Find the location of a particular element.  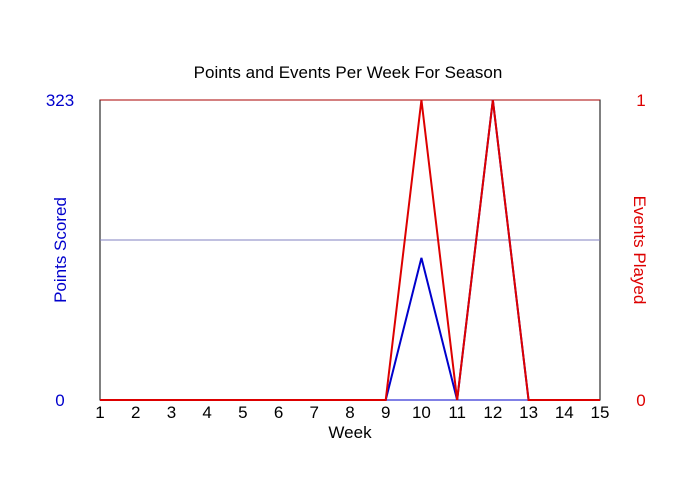

x-tick-label: 4 is located at coordinates (206, 412).